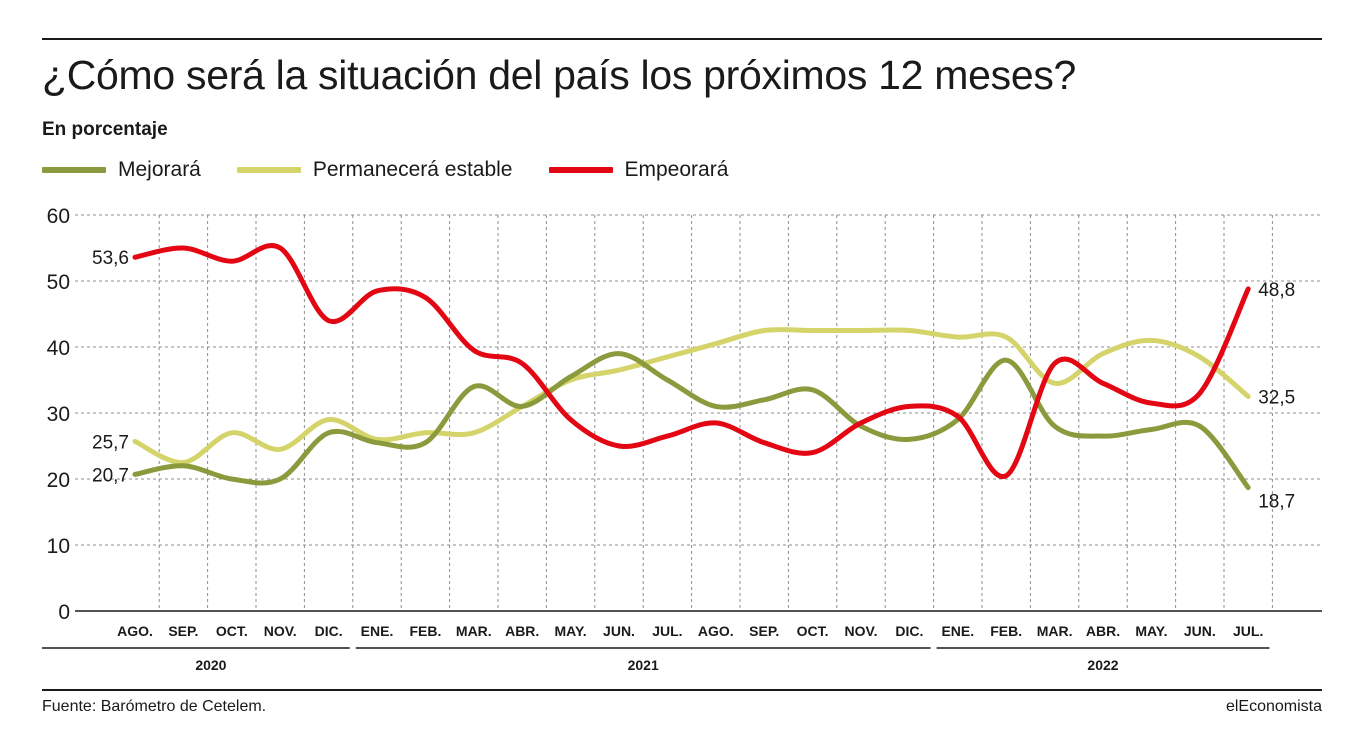 The image size is (1353, 756). What do you see at coordinates (58, 546) in the screenshot?
I see `y-tick-label: 10` at bounding box center [58, 546].